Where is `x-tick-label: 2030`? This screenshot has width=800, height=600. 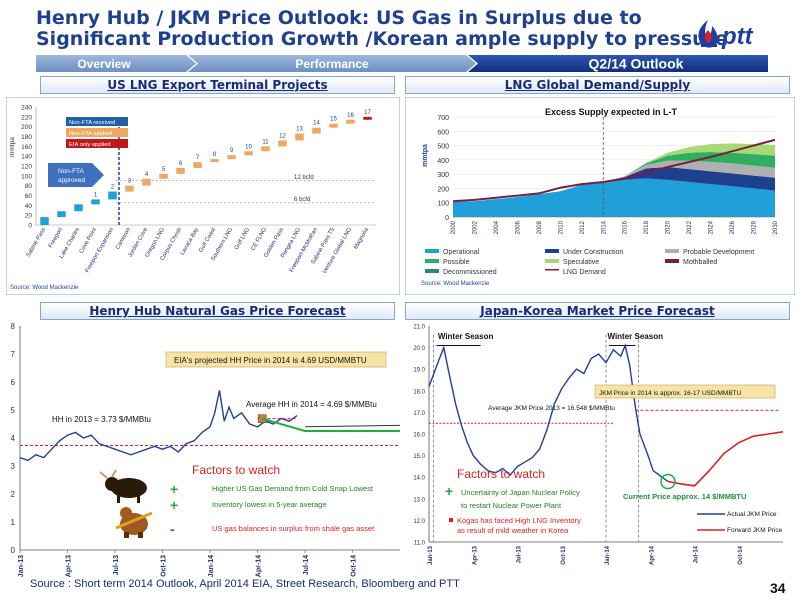 x-tick-label: 2030 is located at coordinates (776, 227).